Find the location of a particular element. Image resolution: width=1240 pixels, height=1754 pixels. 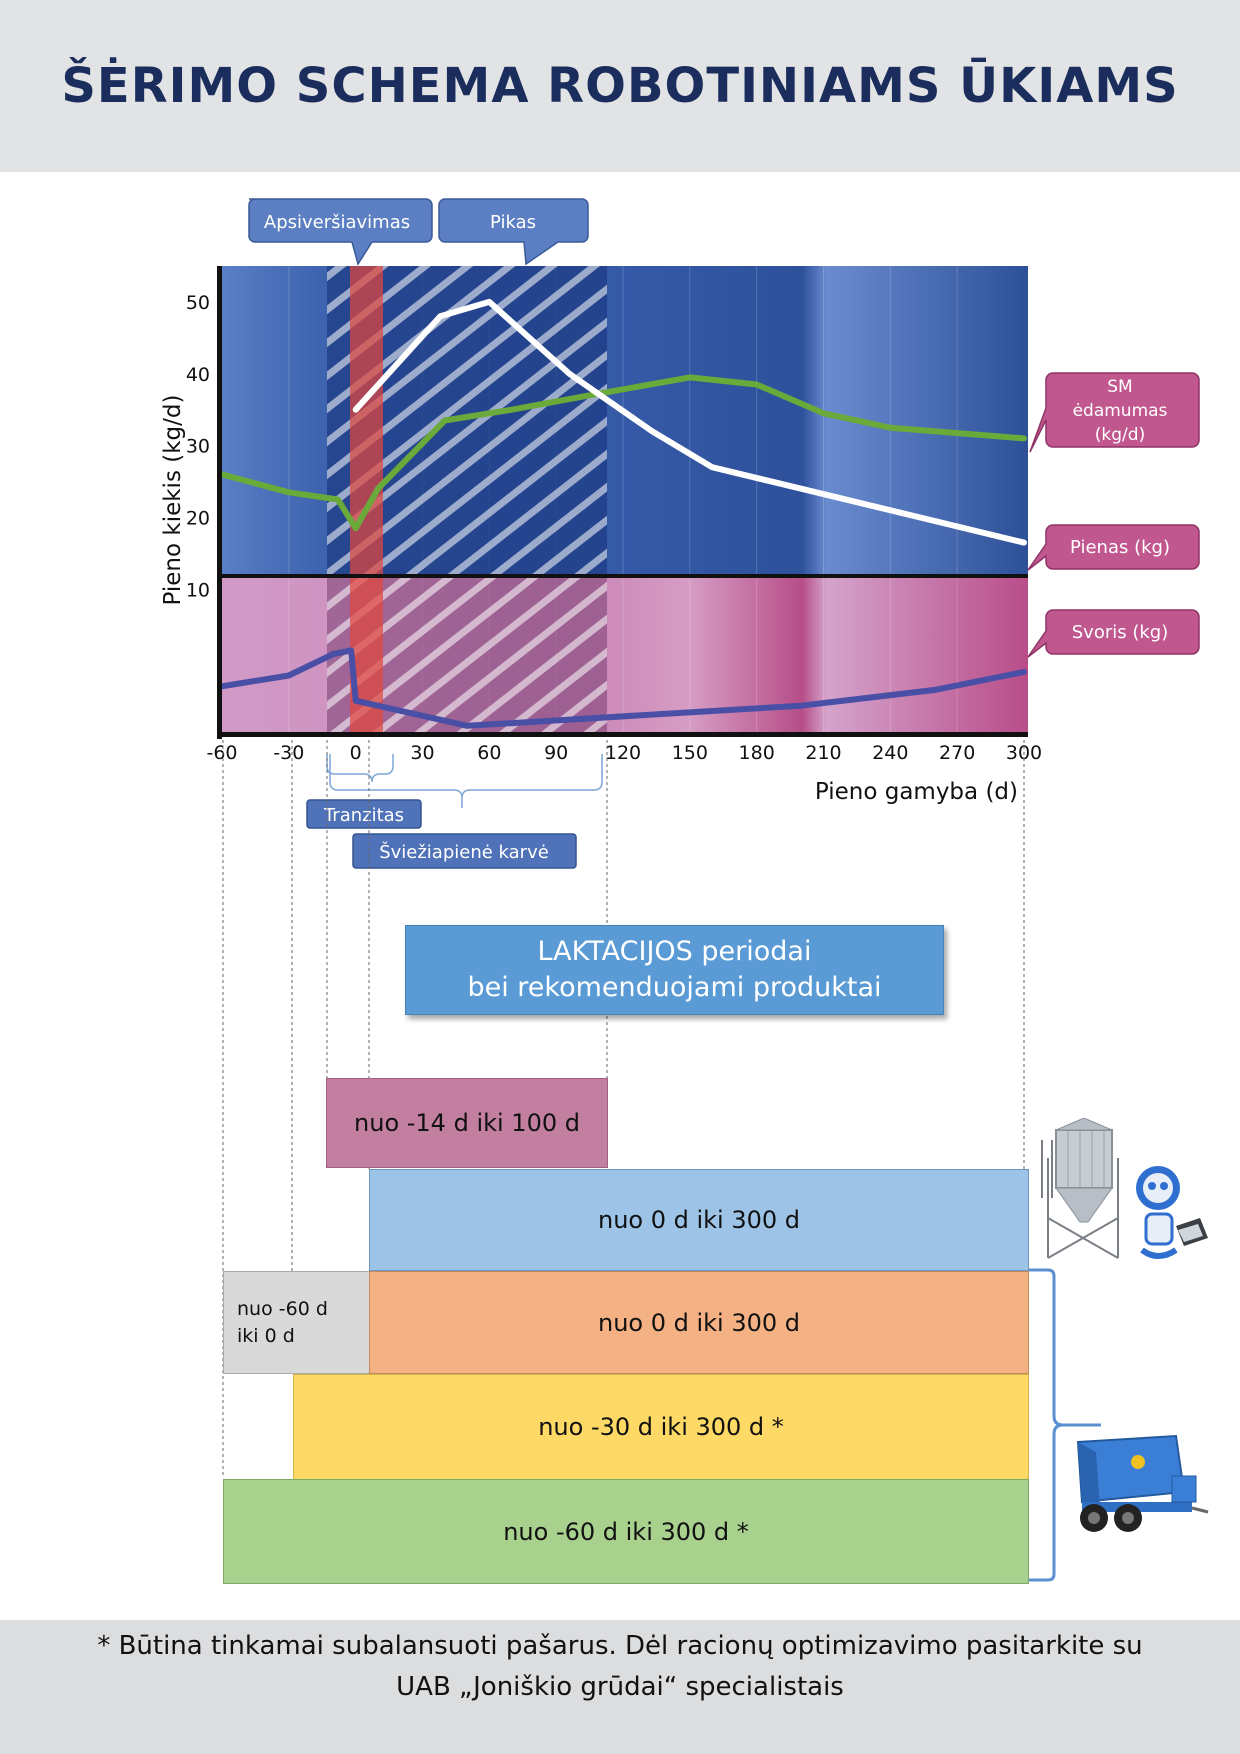

phase-label-calving: Apsiveršiavimas is located at coordinates (337, 222).